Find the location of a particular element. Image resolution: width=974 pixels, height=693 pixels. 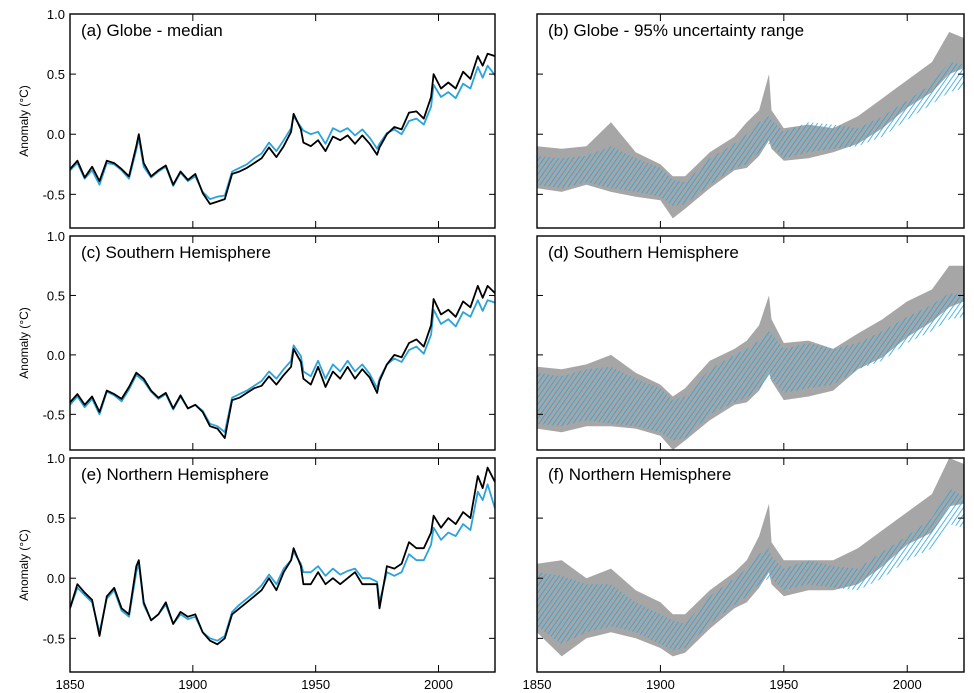

band-blue-d is located at coordinates (750, 367).